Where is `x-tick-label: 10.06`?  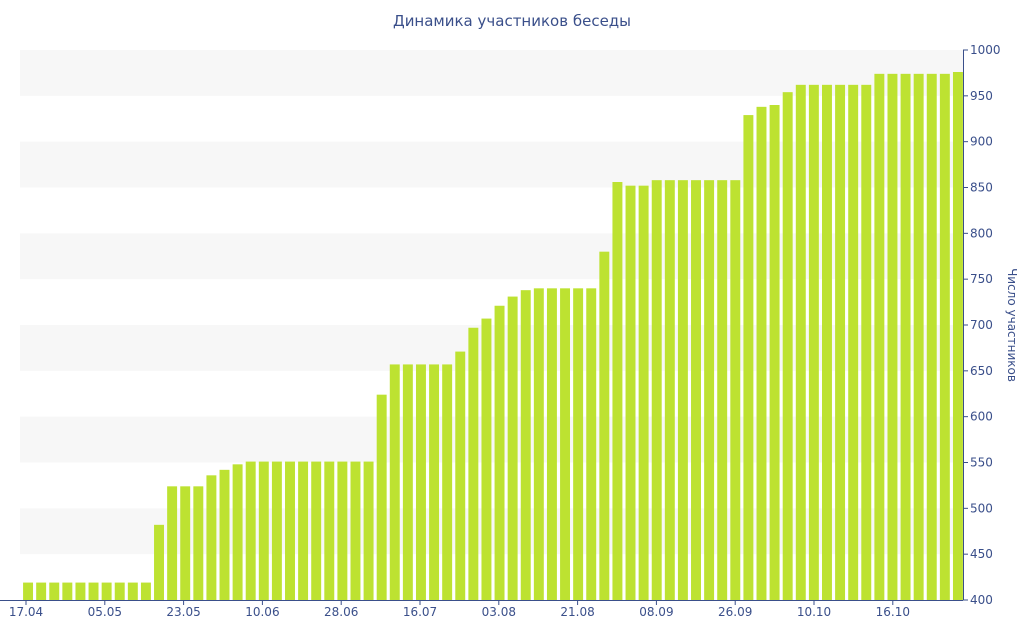
x-tick-label: 10.06 is located at coordinates (262, 612).